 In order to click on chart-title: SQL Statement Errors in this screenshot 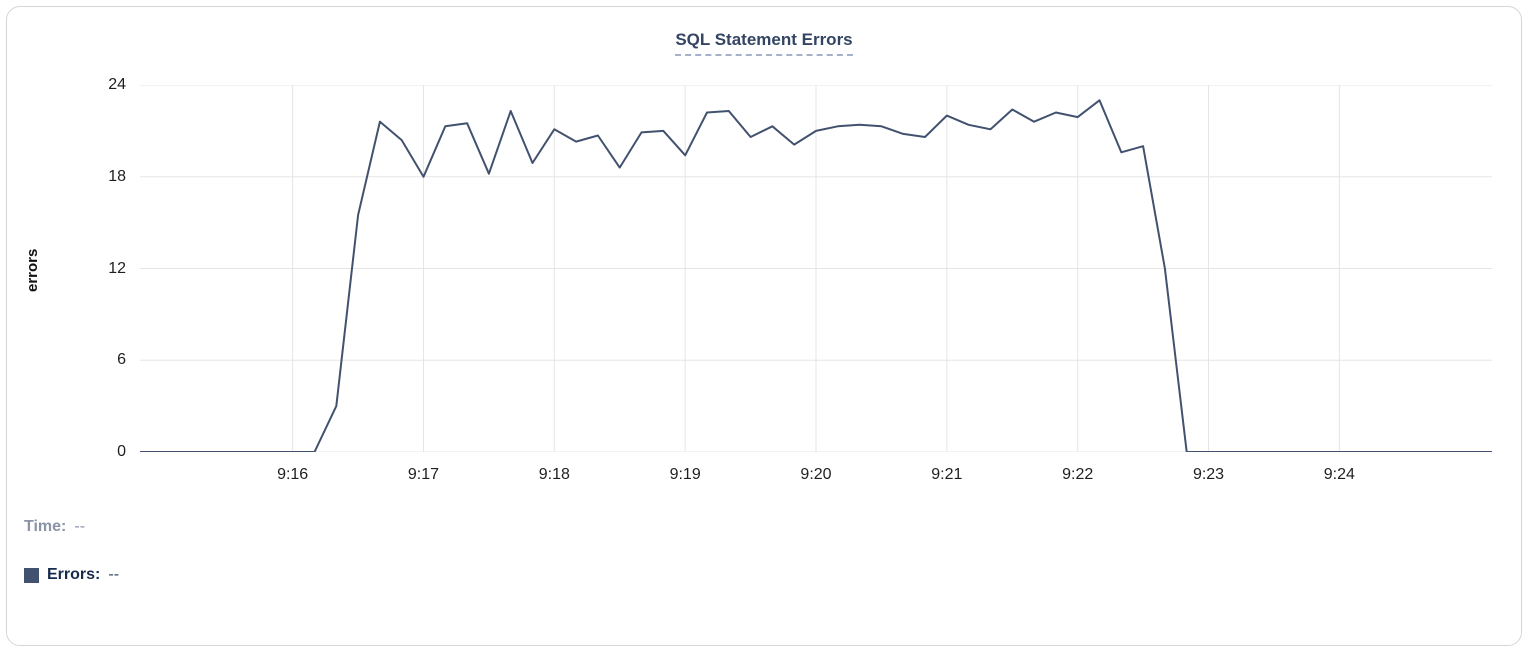, I will do `click(764, 43)`.